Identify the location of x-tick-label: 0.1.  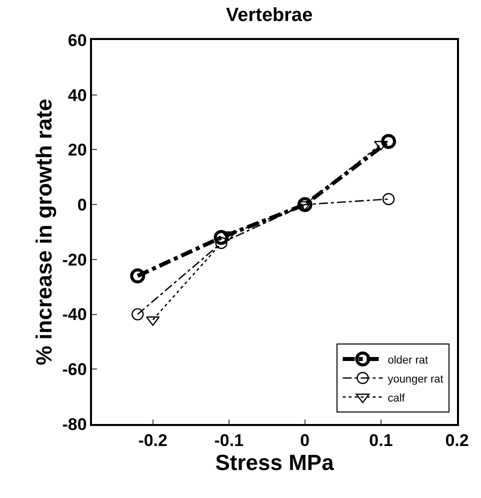
(381, 440).